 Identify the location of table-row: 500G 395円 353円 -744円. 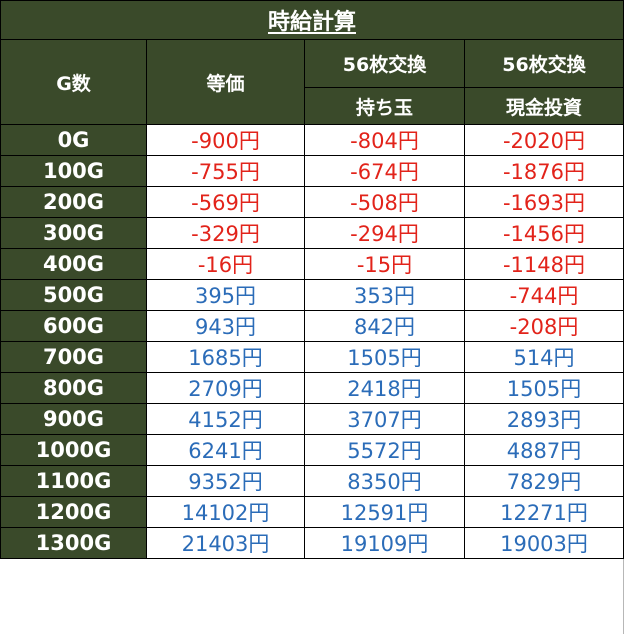
(312, 295).